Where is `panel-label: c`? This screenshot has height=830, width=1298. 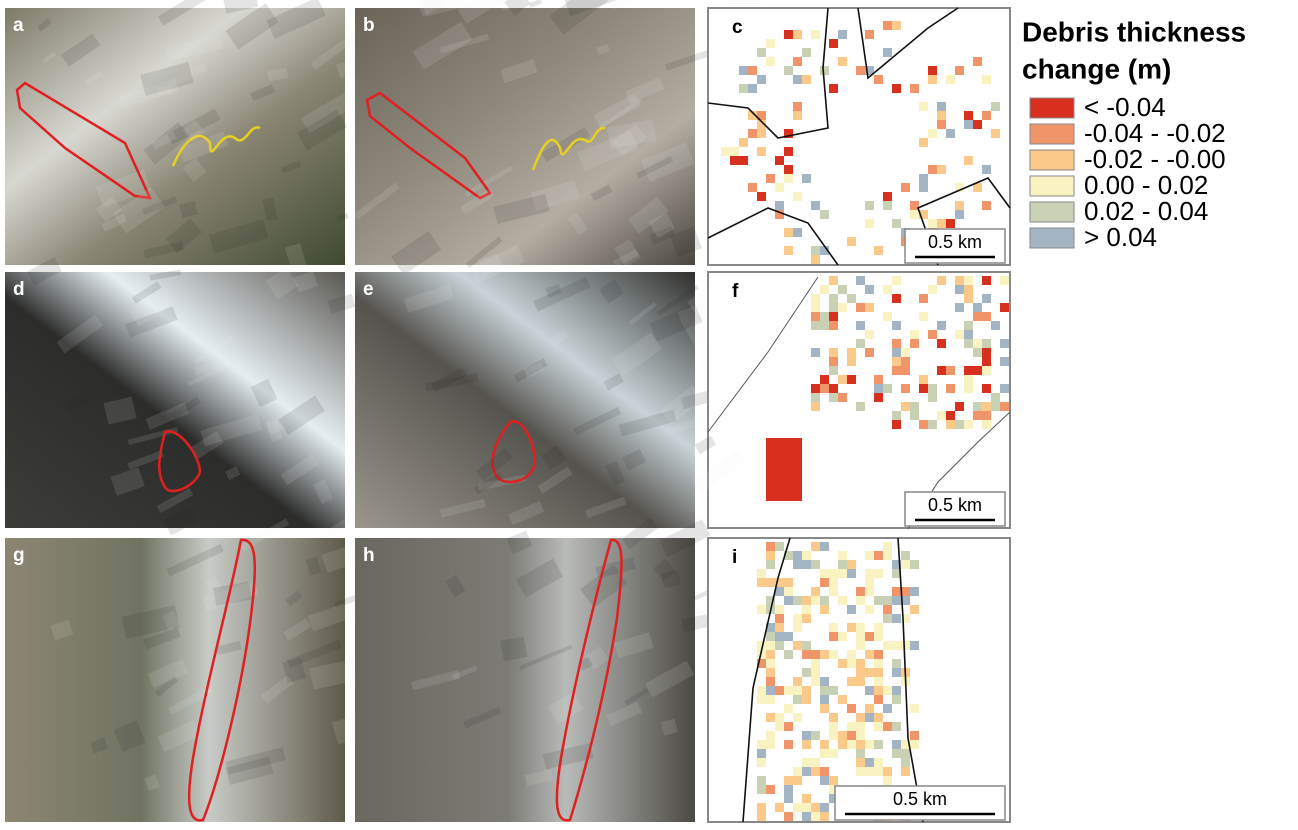
panel-label: c is located at coordinates (737, 27).